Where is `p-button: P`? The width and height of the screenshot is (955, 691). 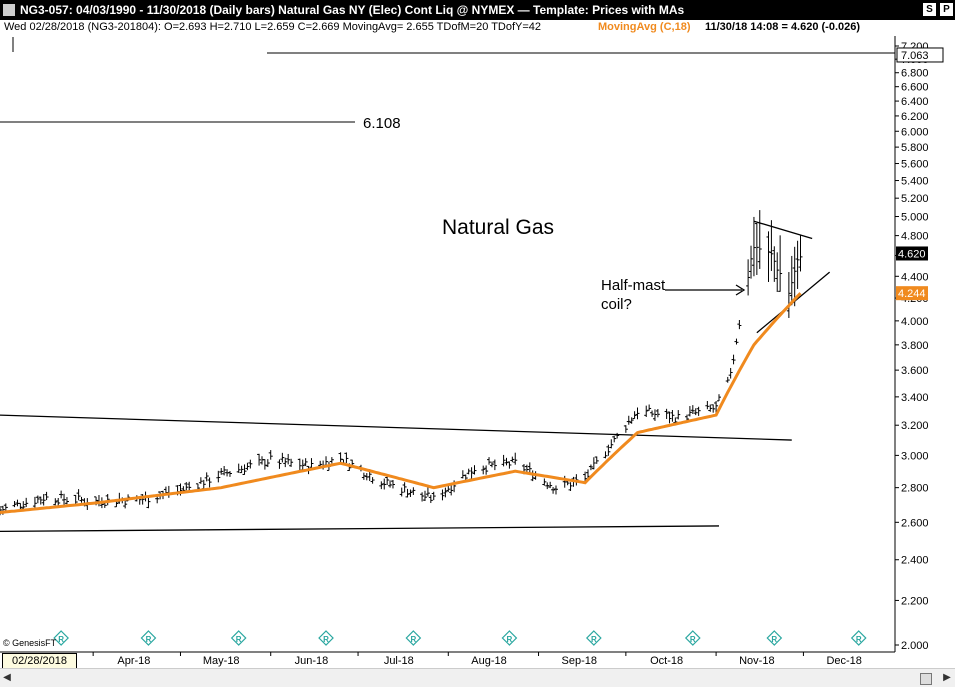
p-button: P is located at coordinates (946, 9).